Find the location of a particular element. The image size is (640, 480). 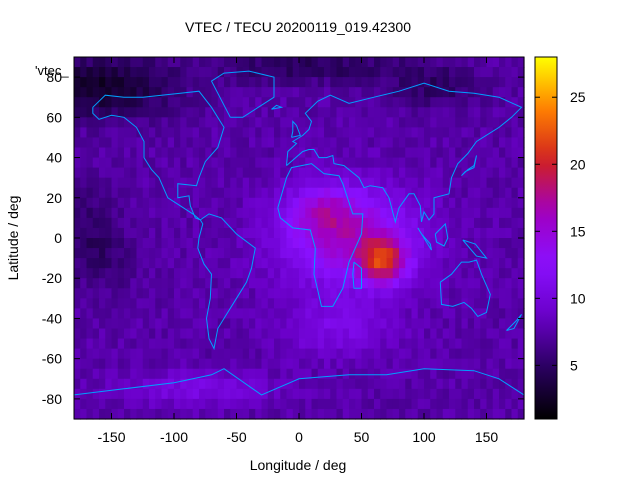

x-tick-label: 150 is located at coordinates (487, 437).